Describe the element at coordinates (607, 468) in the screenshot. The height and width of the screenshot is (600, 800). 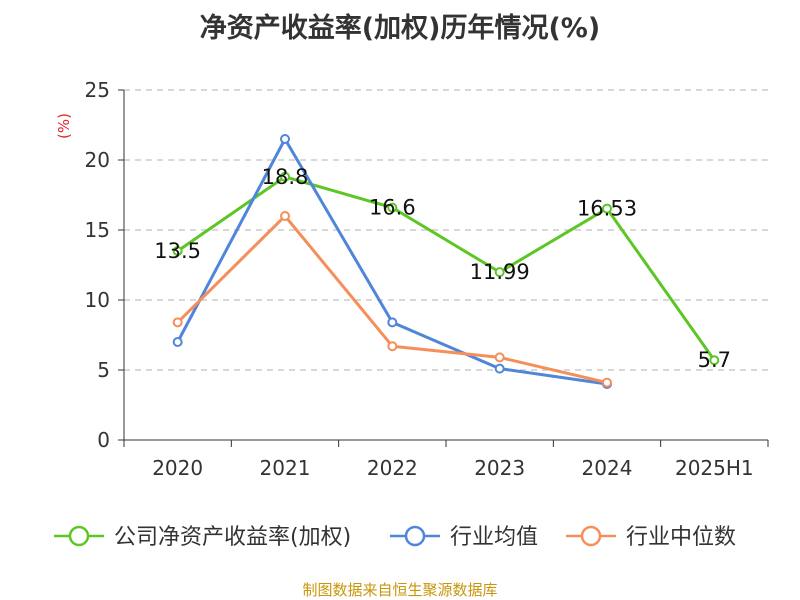
I see `x-tick-label: 2024` at that location.